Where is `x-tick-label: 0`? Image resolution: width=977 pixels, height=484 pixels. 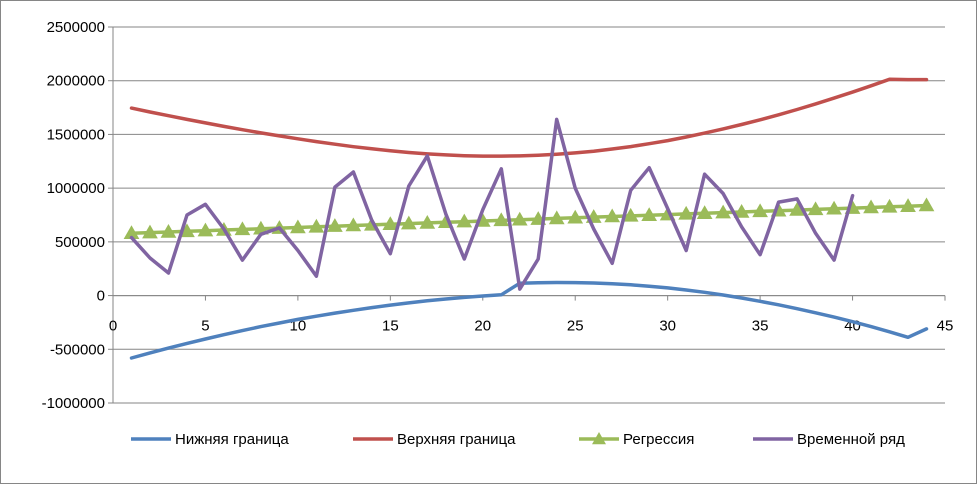 x-tick-label: 0 is located at coordinates (113, 326).